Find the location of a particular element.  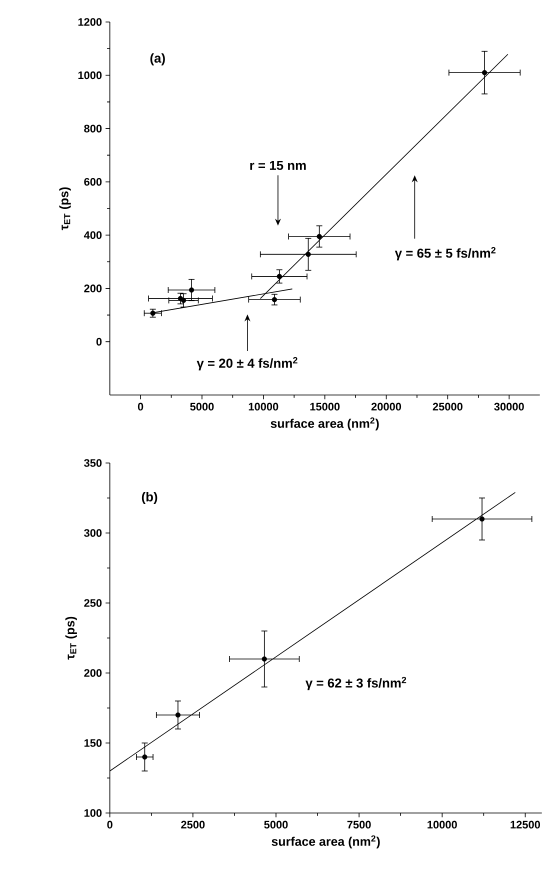

x-tick-label: 15000 is located at coordinates (325, 406).